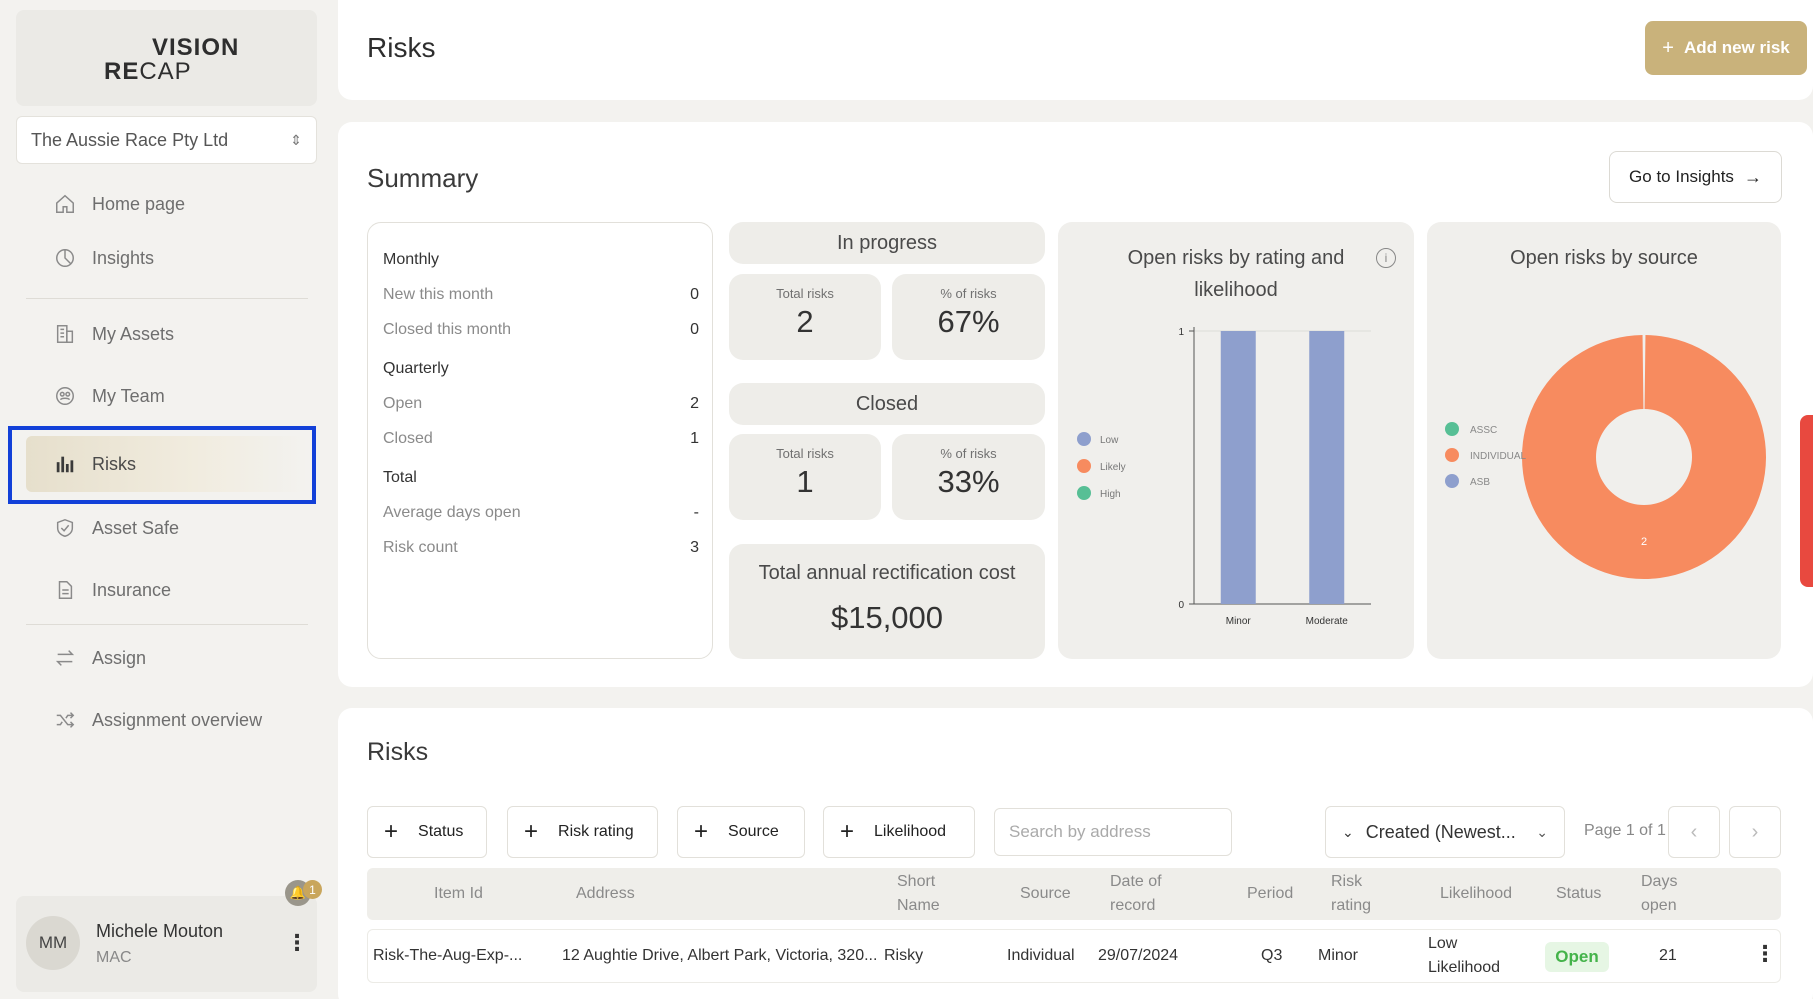  I want to click on team-icon, so click(65, 396).